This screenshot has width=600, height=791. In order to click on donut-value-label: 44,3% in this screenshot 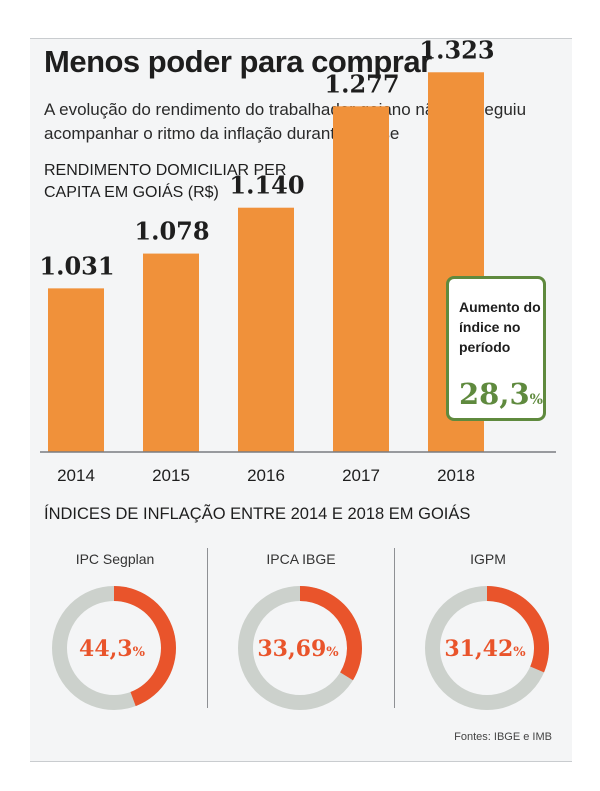, I will do `click(112, 649)`.